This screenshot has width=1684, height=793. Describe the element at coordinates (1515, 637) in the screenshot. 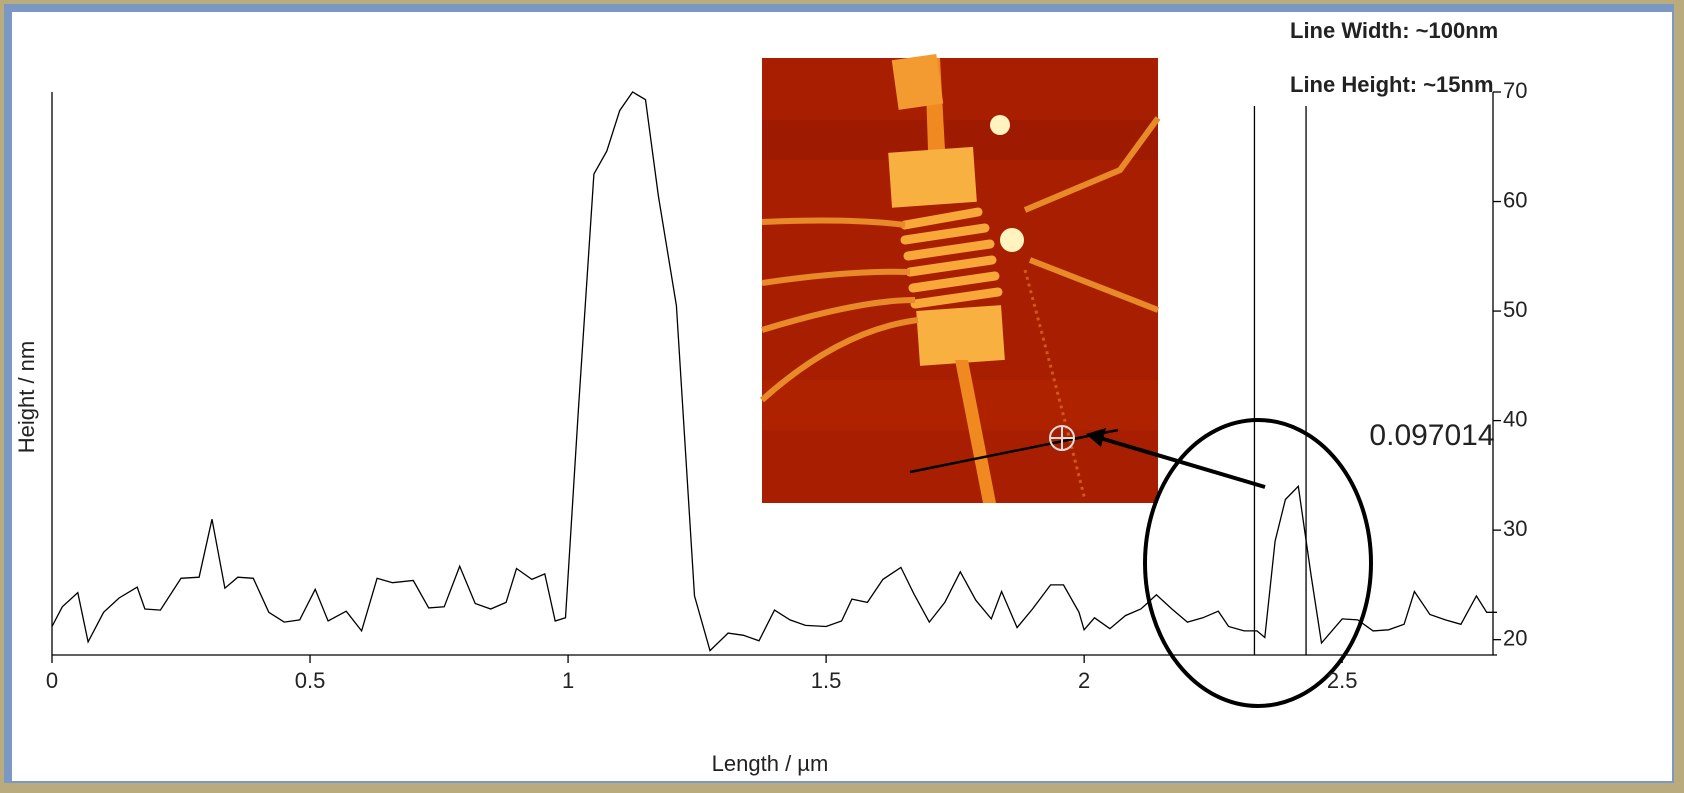

I see `y-tick-label: 20` at that location.